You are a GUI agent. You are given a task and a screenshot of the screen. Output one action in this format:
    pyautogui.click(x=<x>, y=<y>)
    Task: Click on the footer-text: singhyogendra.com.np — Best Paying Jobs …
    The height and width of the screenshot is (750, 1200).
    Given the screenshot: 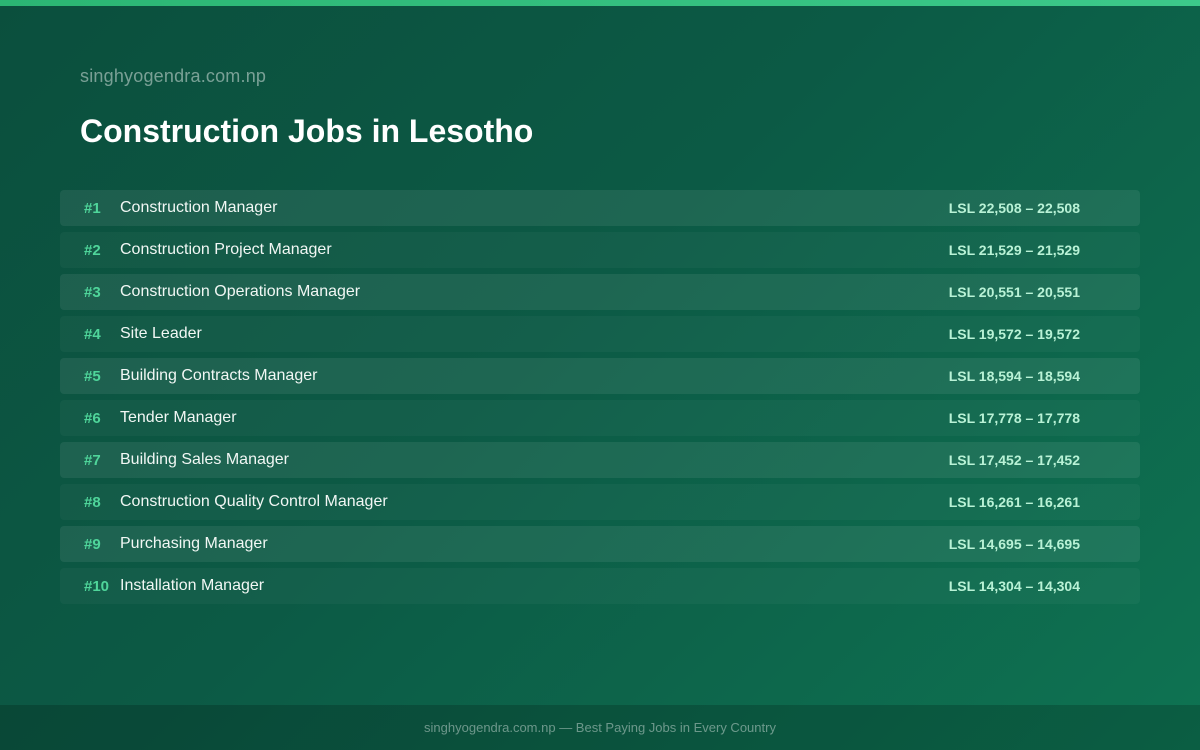 What is the action you would take?
    pyautogui.click(x=600, y=727)
    